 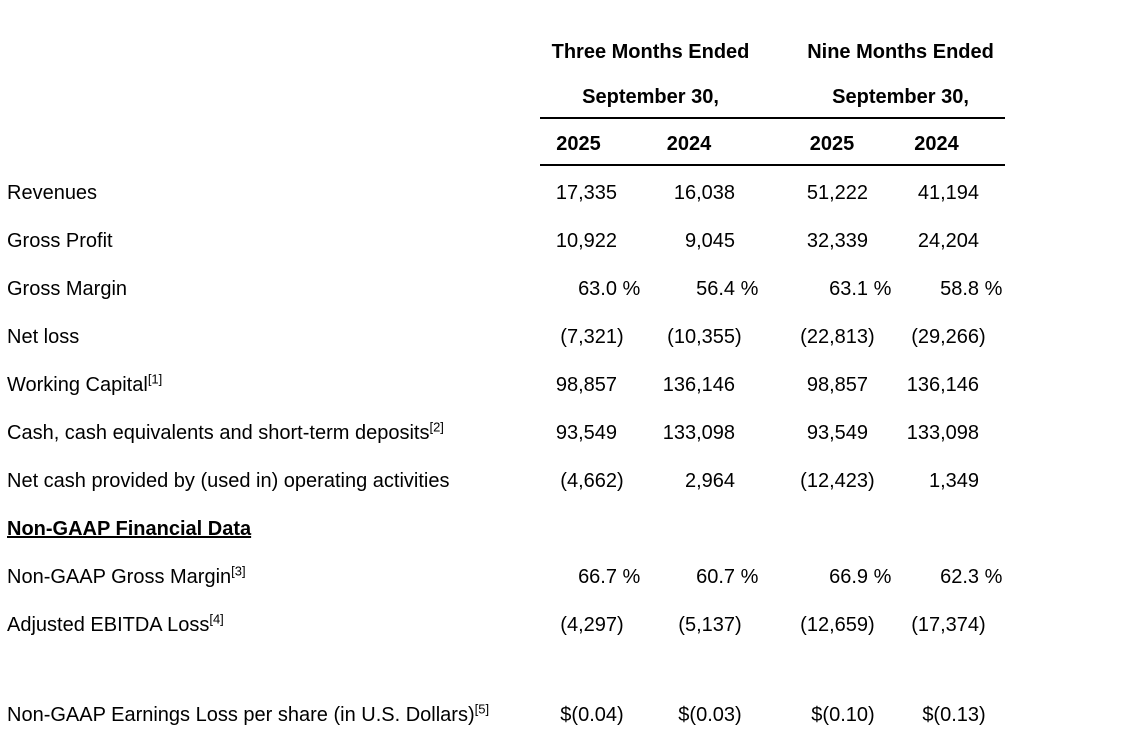 I want to click on value-cell: $(0.03), so click(x=710, y=715).